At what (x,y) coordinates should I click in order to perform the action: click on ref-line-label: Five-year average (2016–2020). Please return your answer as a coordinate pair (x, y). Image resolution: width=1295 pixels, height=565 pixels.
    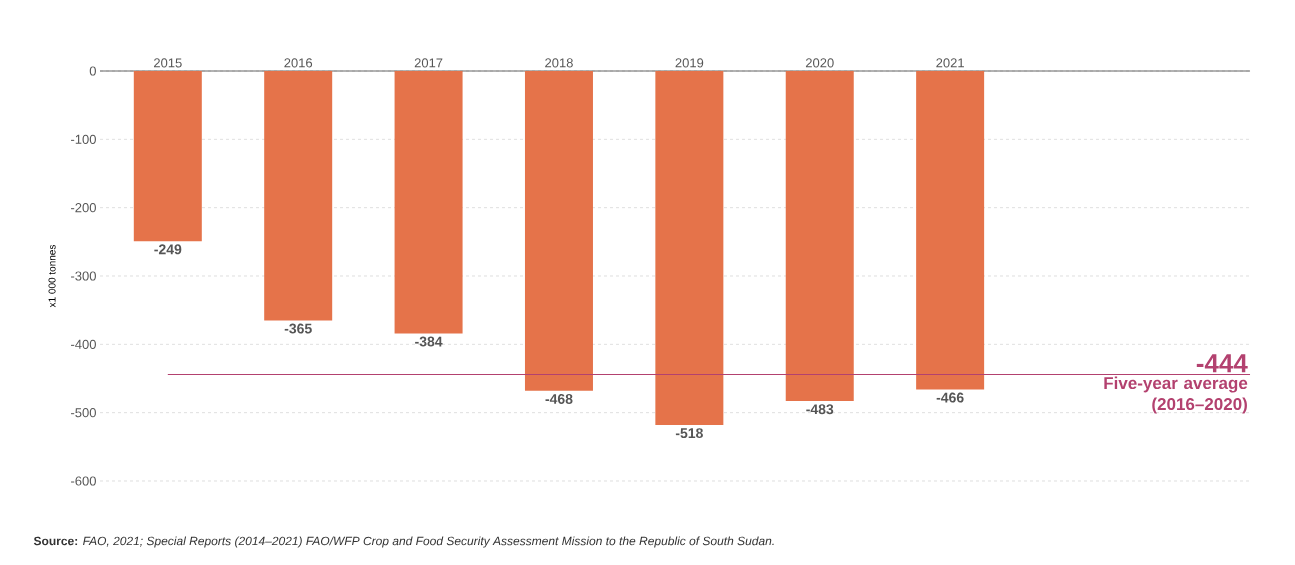
    Looking at the image, I should click on (1176, 395).